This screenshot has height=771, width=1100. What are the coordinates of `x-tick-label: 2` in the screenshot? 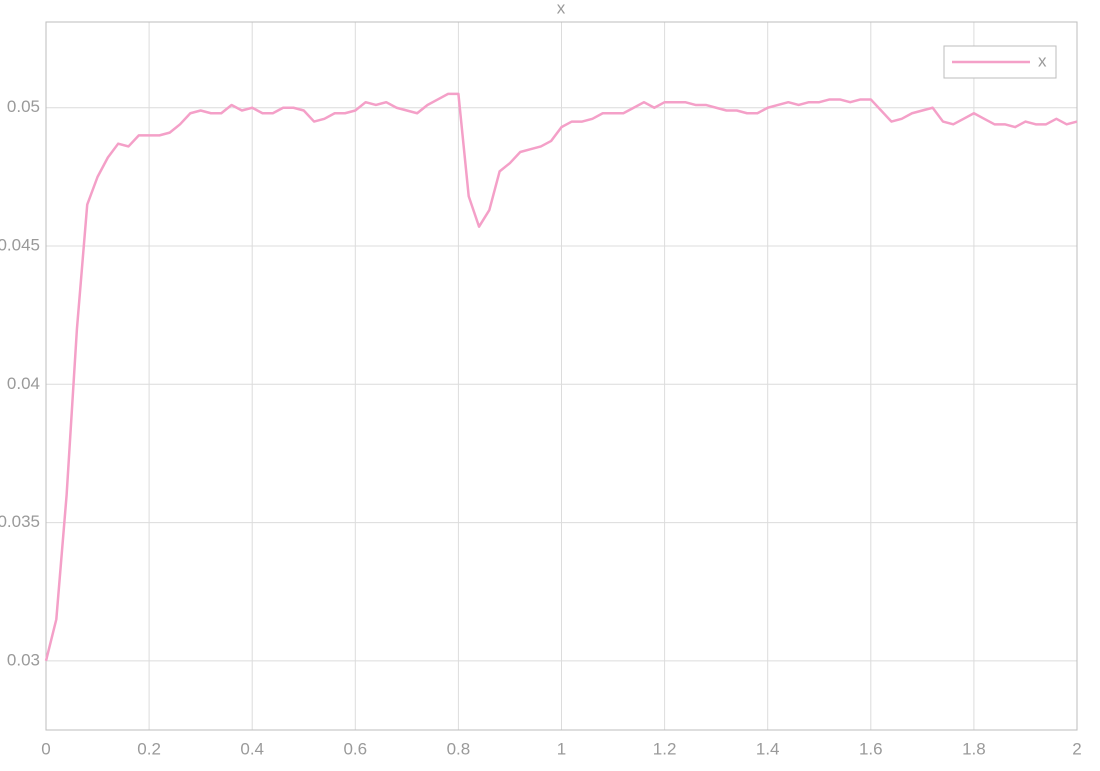 It's located at (1076, 748).